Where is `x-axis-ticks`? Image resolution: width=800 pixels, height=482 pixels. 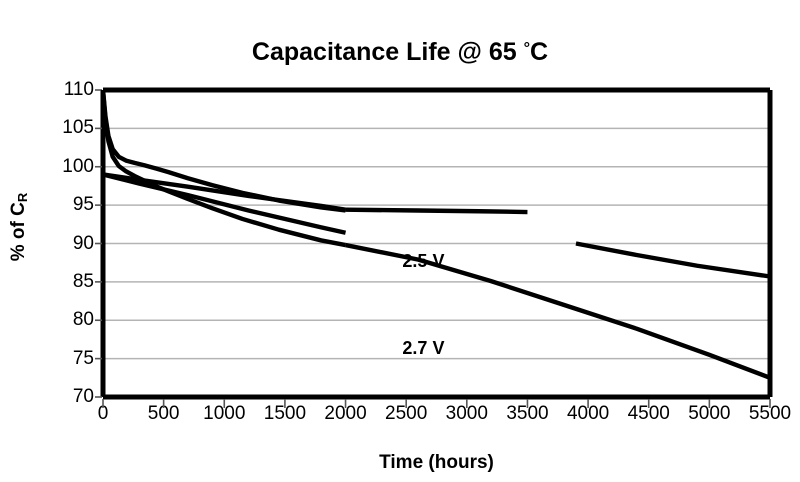
x-axis-ticks is located at coordinates (436, 403).